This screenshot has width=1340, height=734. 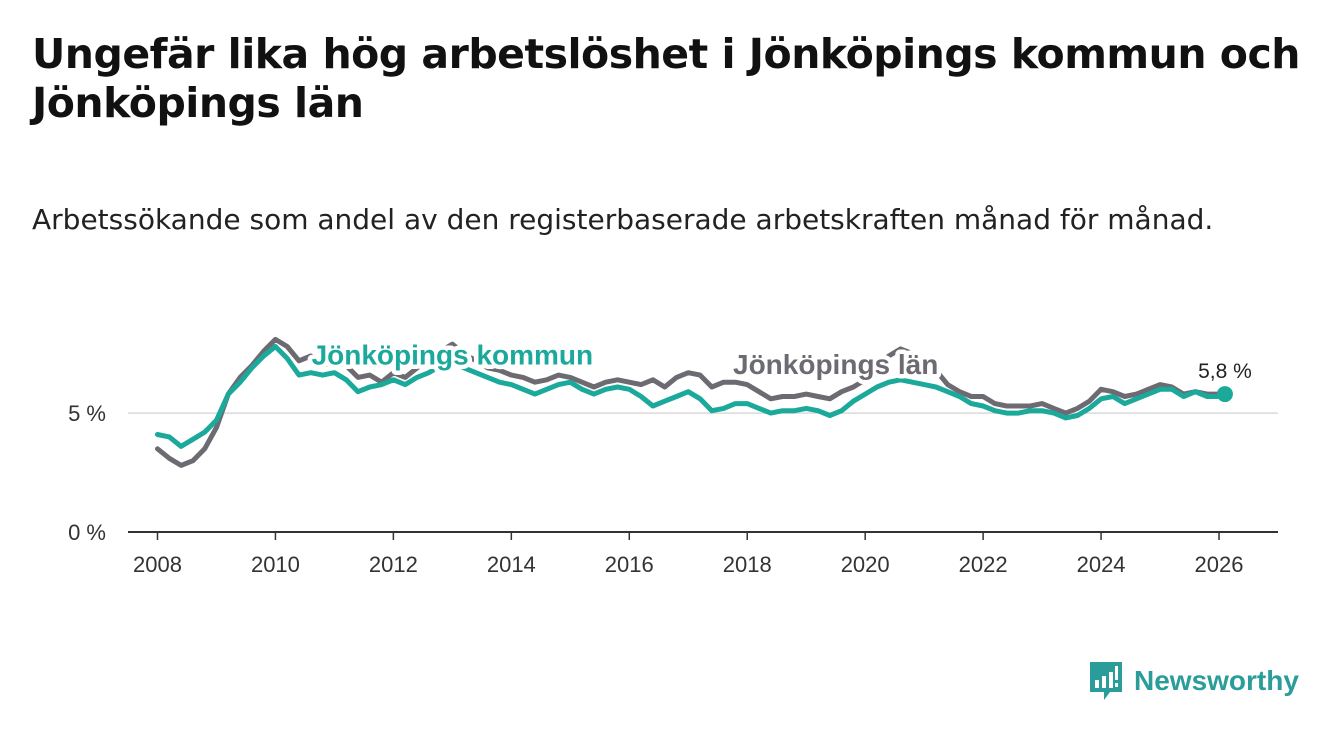 I want to click on x-tick-label: 2008, so click(x=157, y=564).